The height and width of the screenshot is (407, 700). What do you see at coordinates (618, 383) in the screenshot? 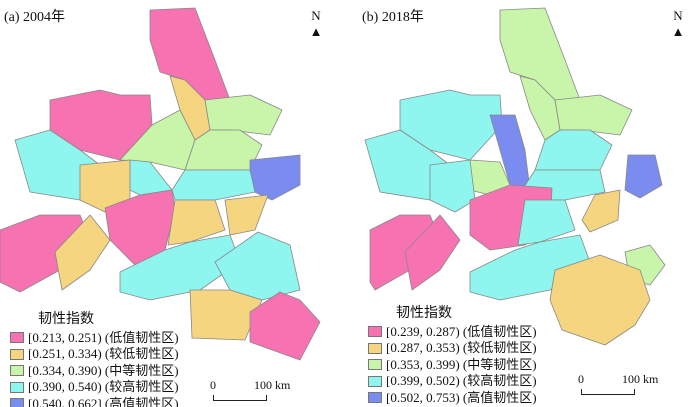
I see `scale-bar-2018: 0 100 km` at bounding box center [618, 383].